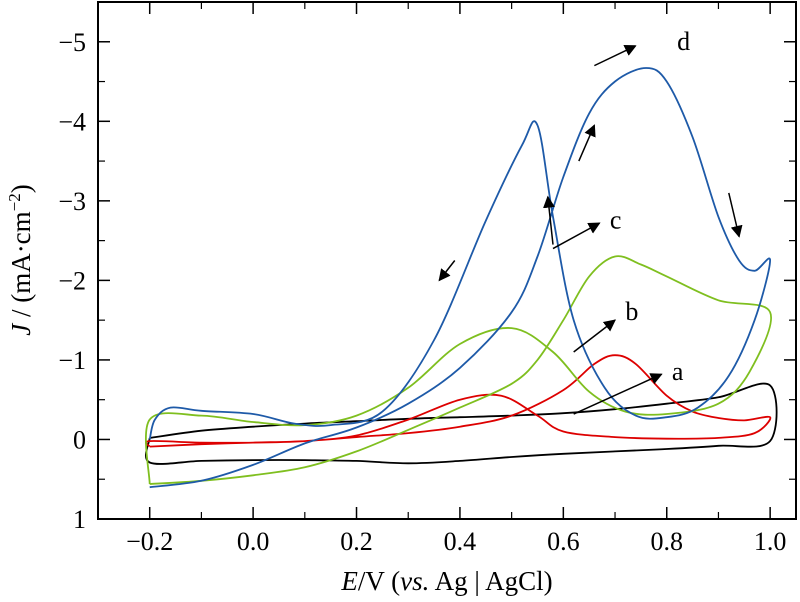 Image resolution: width=800 pixels, height=602 pixels. Describe the element at coordinates (356, 541) in the screenshot. I see `x-tick-label: 0.2` at that location.